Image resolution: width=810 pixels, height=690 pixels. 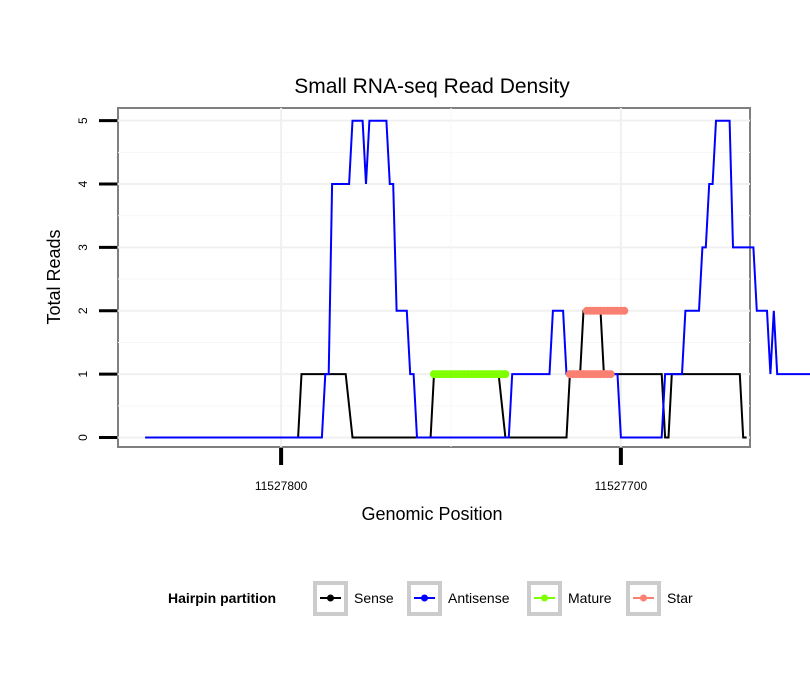 I want to click on y-tick-label: 0, so click(x=83, y=437).